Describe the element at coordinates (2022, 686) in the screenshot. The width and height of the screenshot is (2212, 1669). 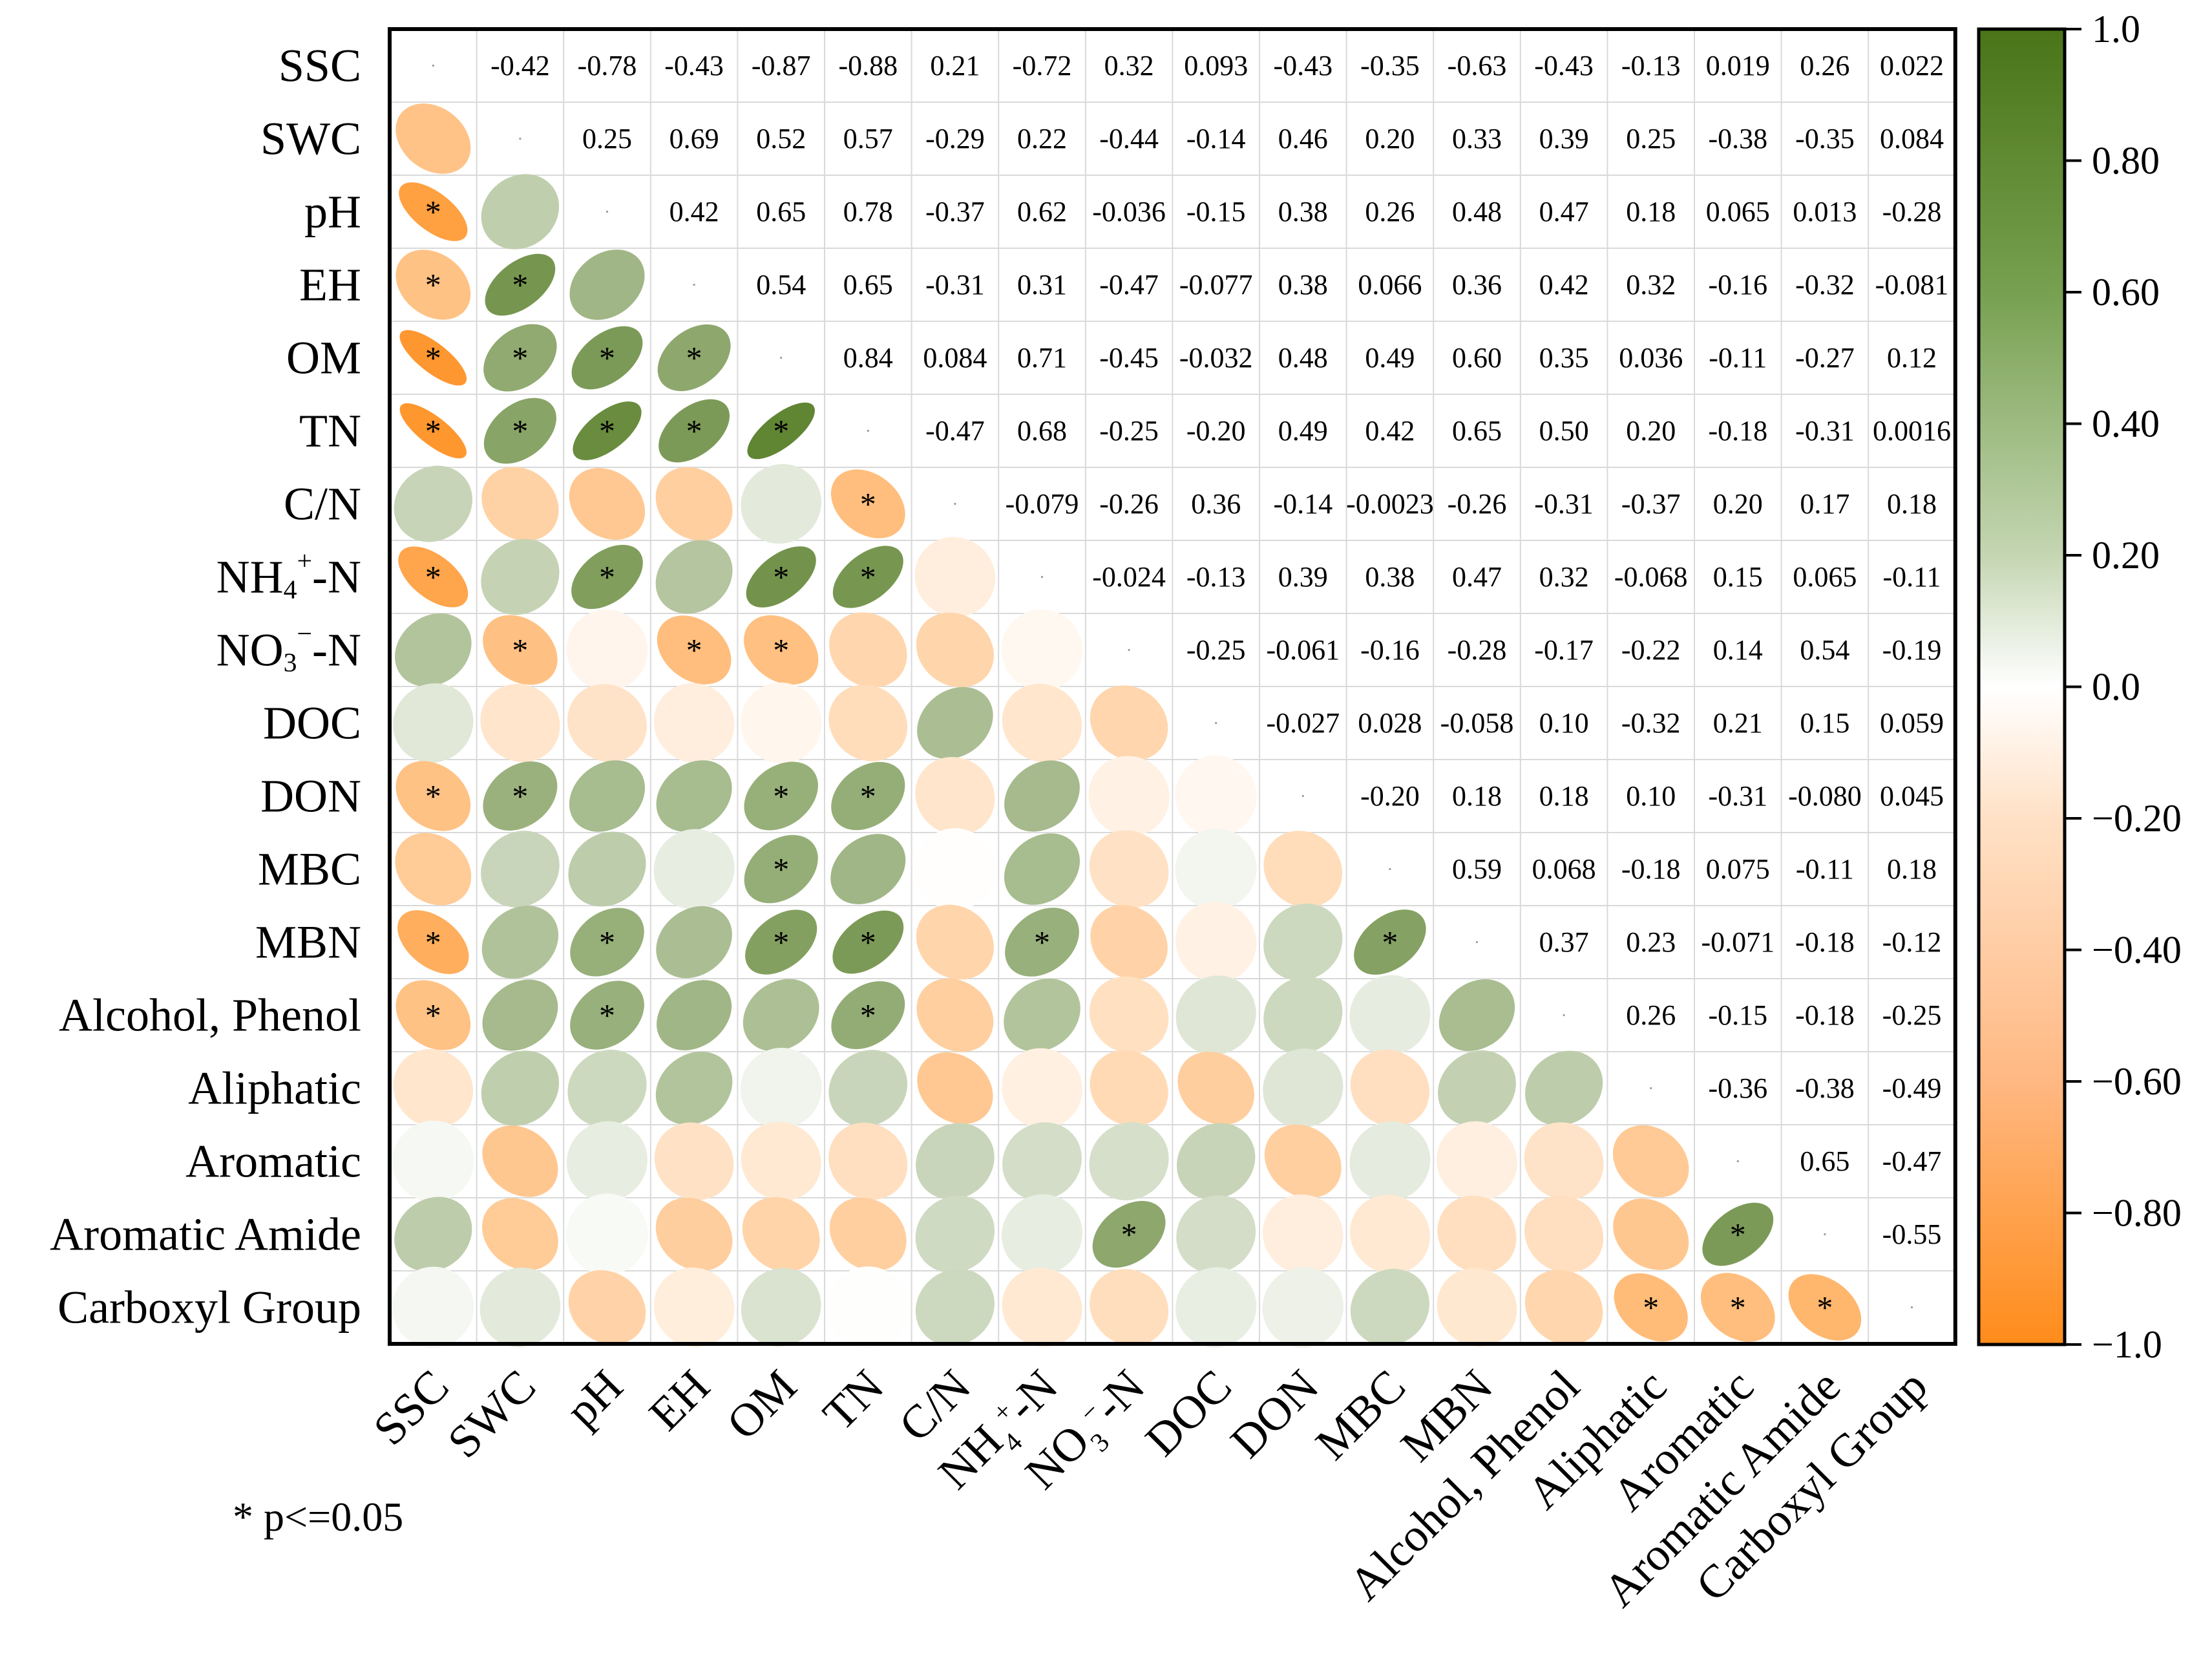
I see `colorbar-gradient` at that location.